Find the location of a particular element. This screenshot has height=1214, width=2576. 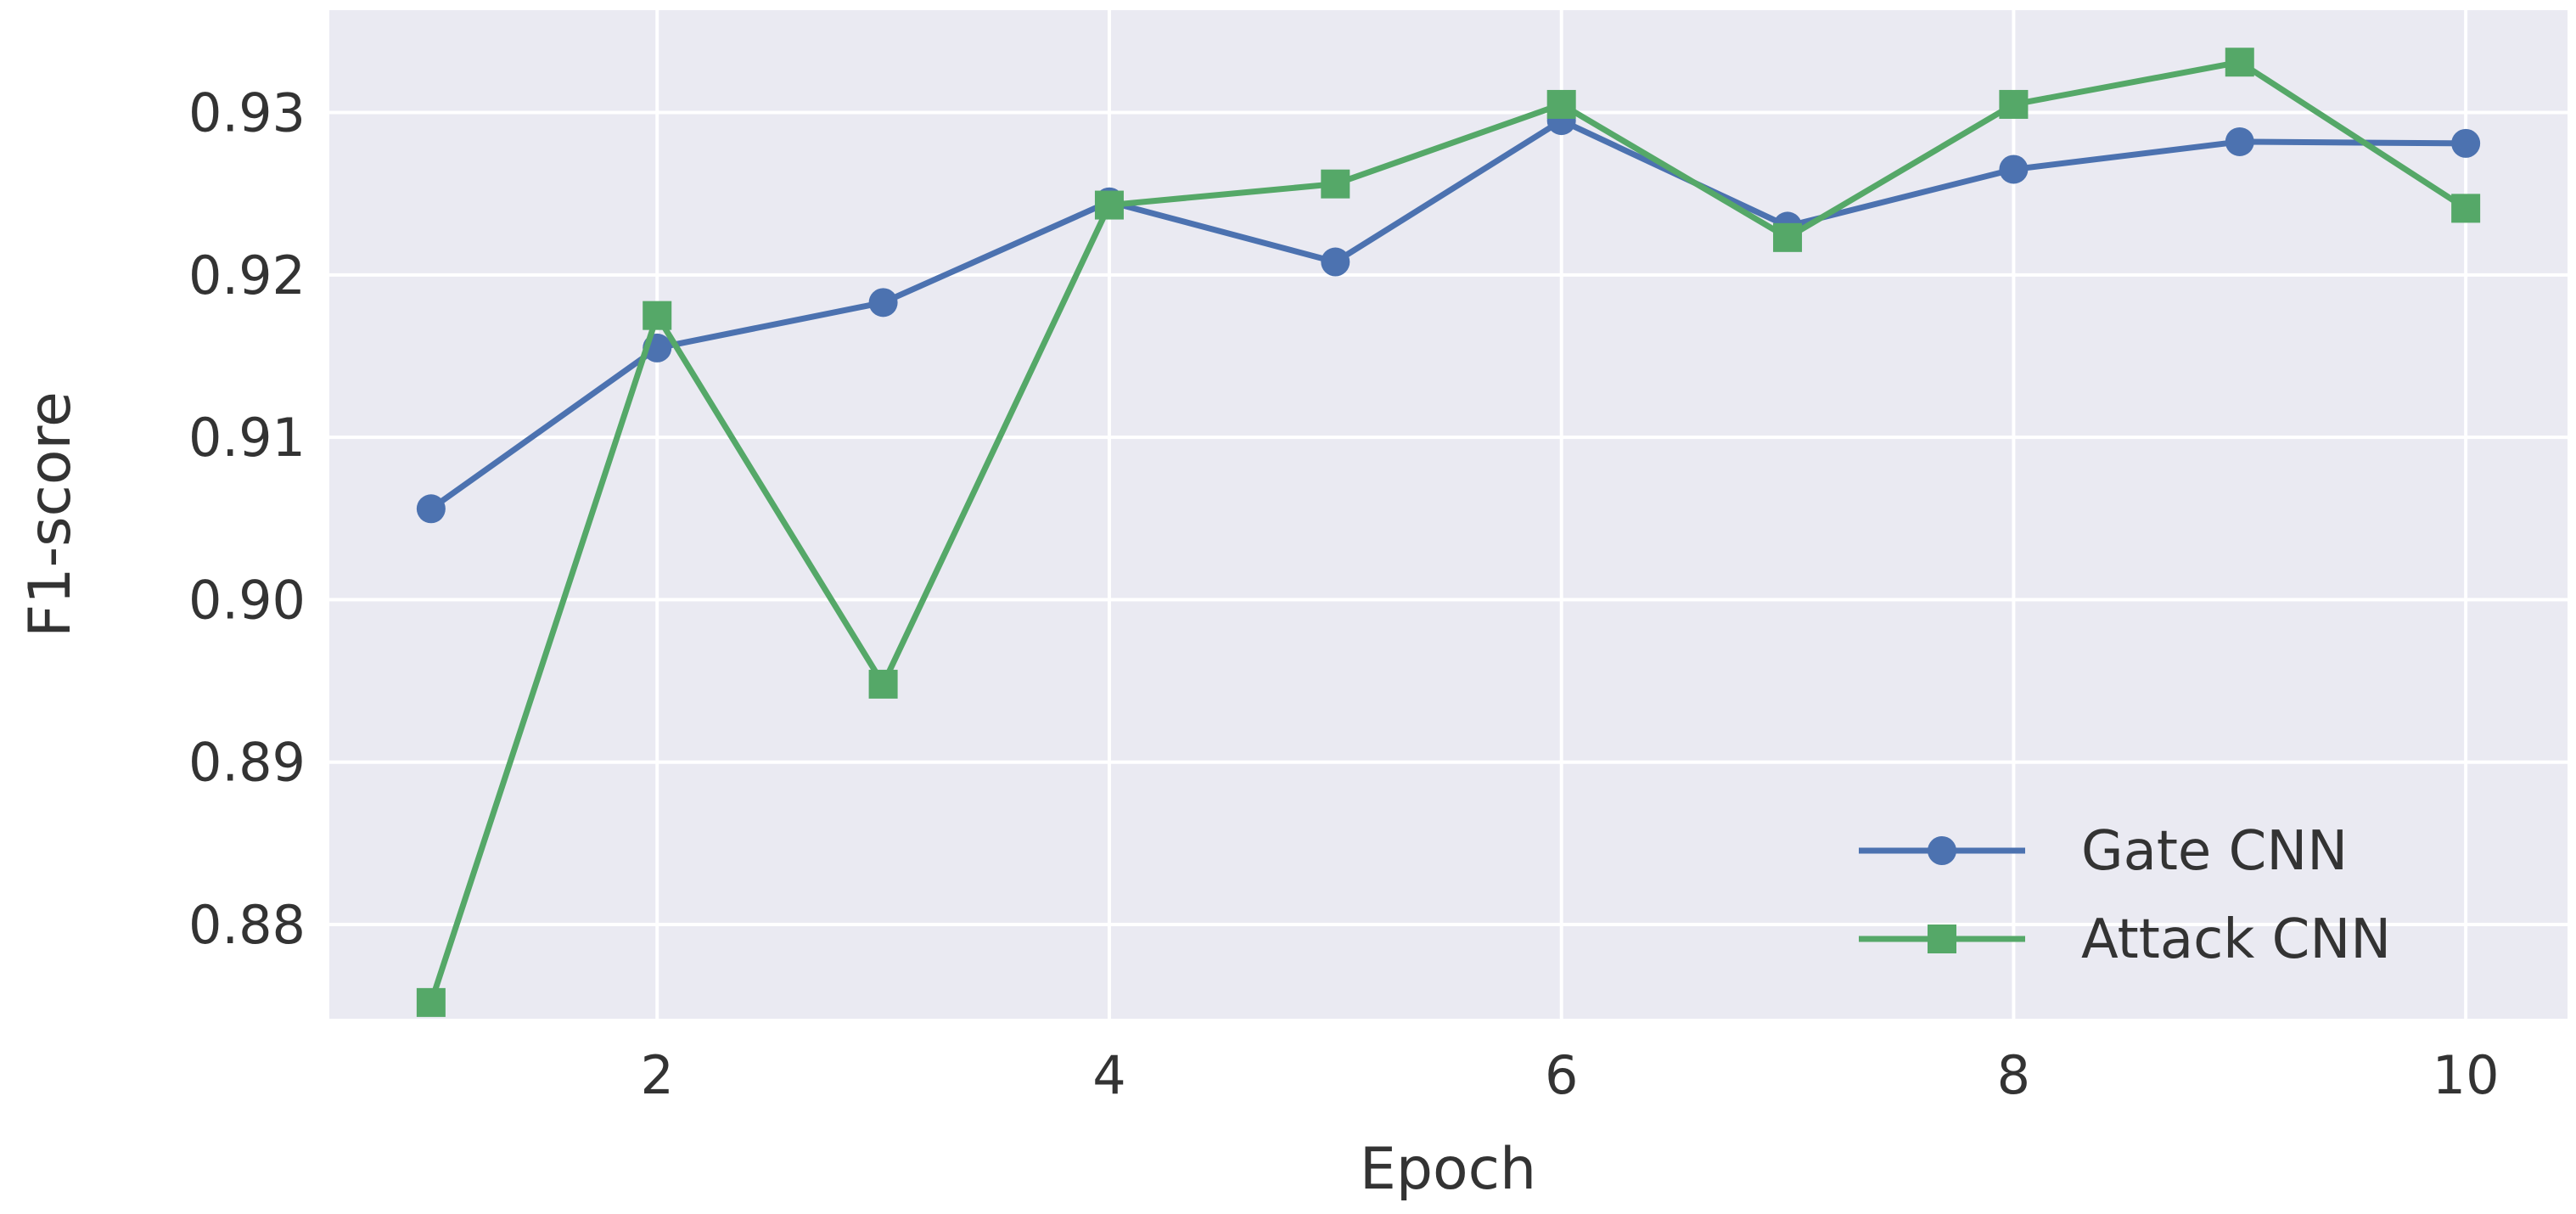

y-axis-label: F1-score is located at coordinates (50, 515).